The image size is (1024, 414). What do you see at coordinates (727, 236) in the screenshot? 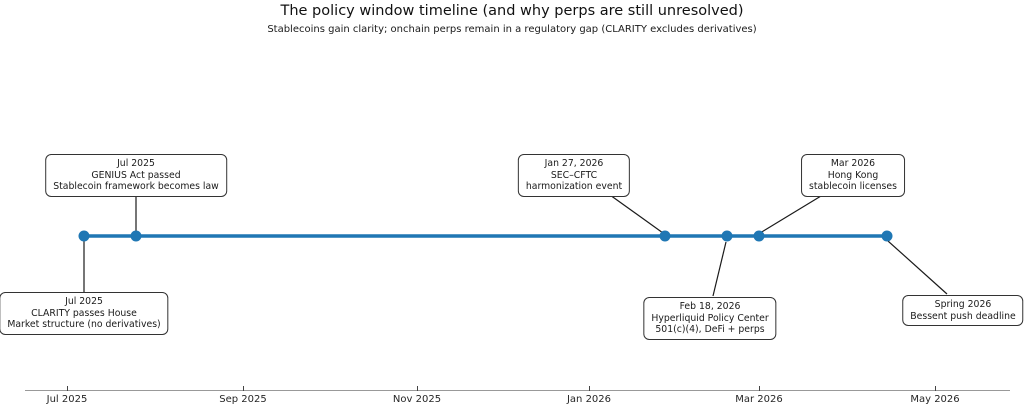
I see `event-marker-hyperliquid` at bounding box center [727, 236].